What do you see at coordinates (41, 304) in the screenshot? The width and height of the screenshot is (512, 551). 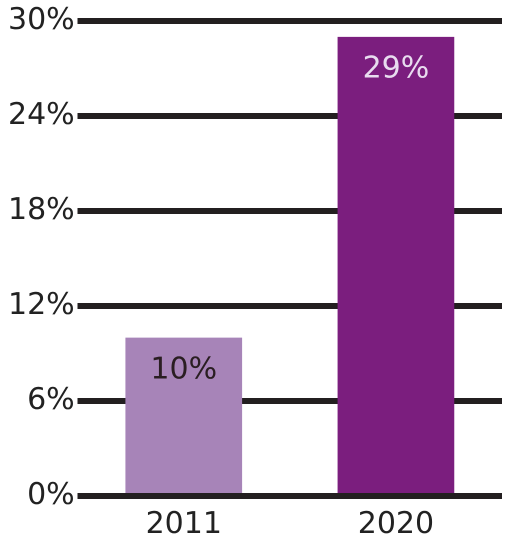 I see `y-tick-label: 12%` at bounding box center [41, 304].